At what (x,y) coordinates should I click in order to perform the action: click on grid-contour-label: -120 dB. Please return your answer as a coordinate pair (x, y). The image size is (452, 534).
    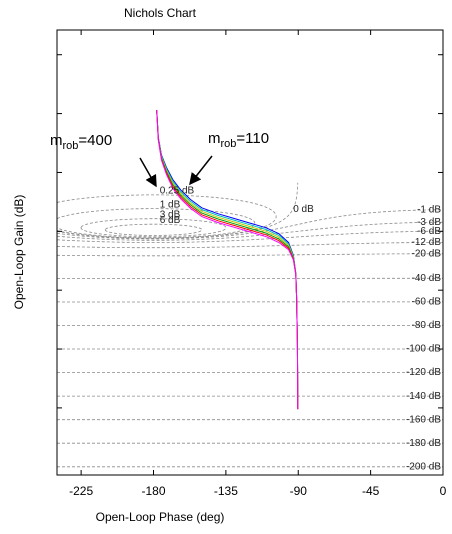
    Looking at the image, I should click on (423, 372).